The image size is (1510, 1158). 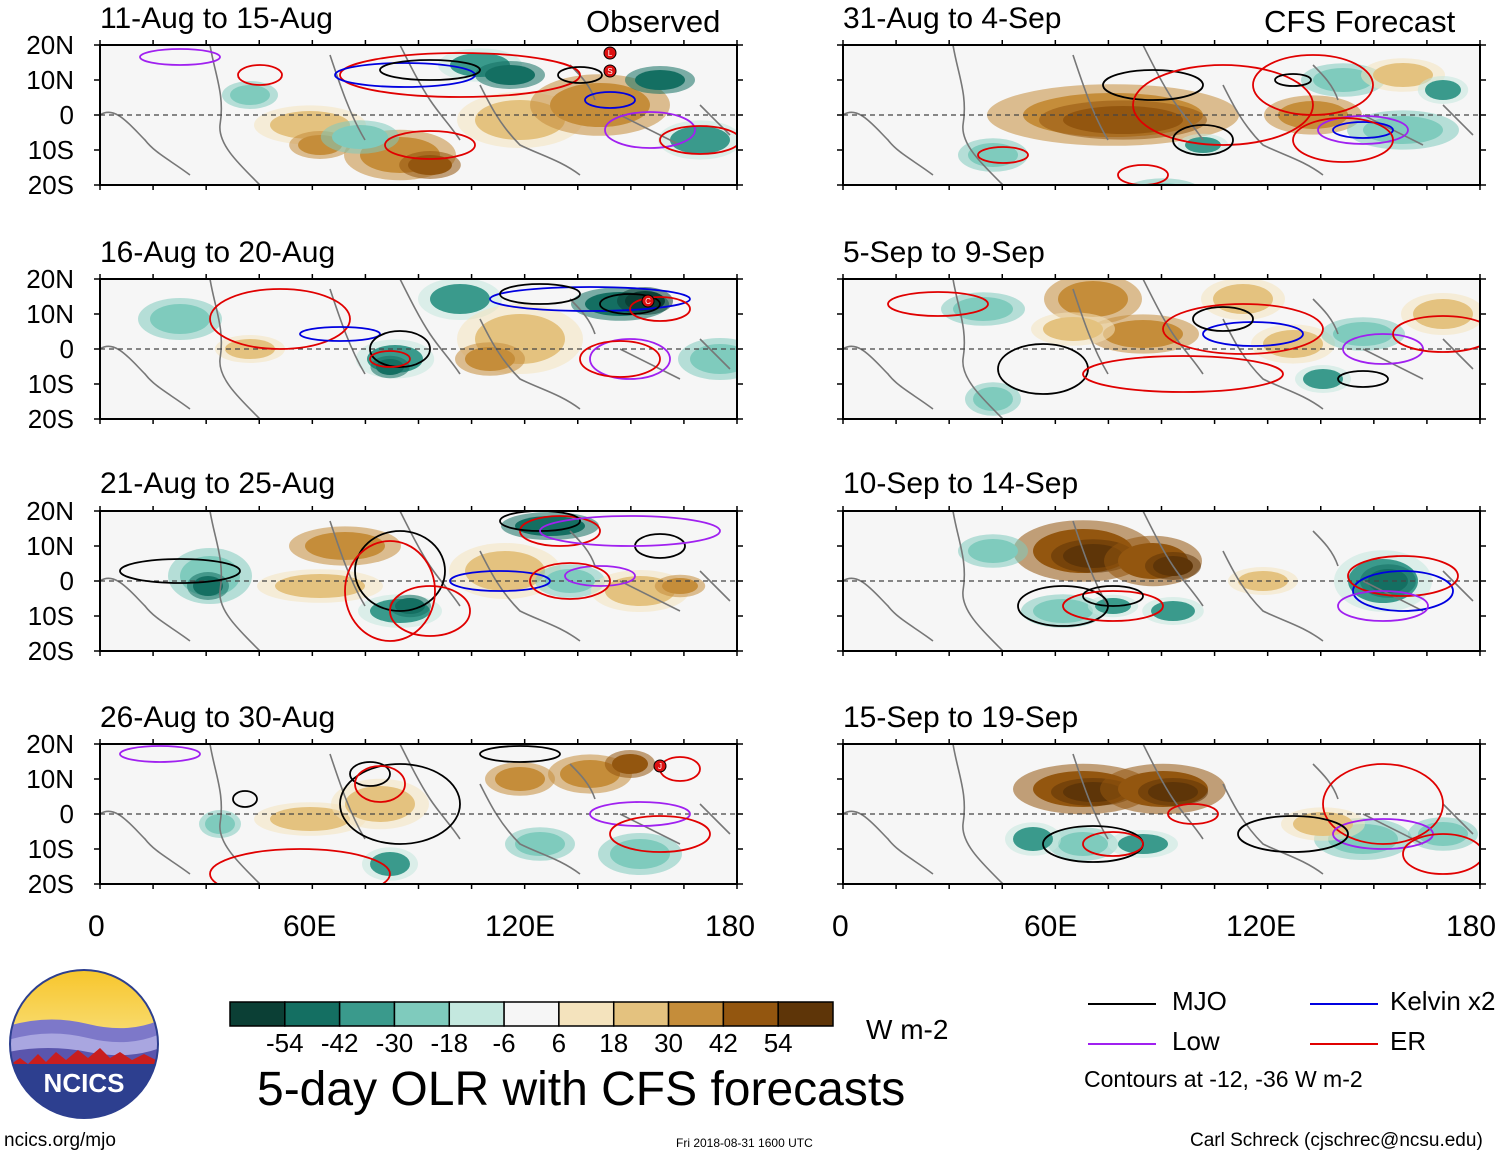 I want to click on map-panel-p6, so click(x=1161, y=349).